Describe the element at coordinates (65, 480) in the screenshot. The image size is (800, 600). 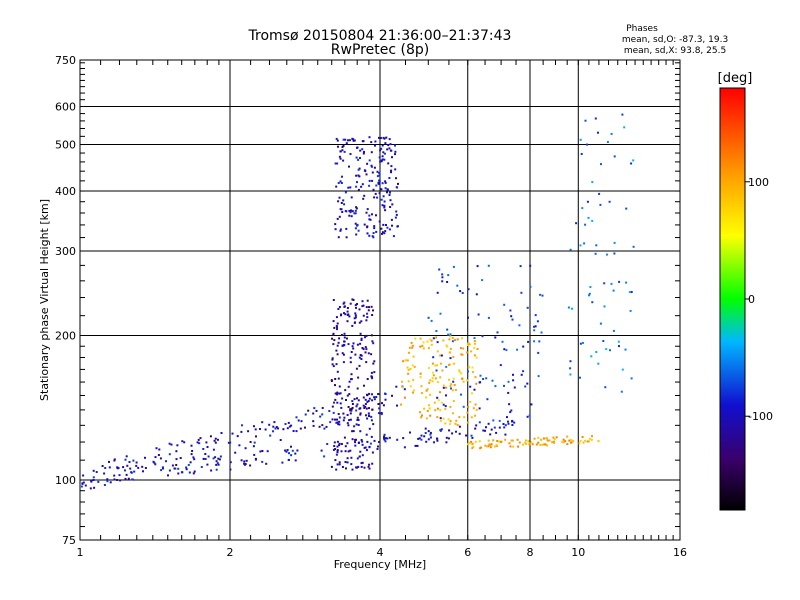
I see `y-tick-label: 100` at that location.